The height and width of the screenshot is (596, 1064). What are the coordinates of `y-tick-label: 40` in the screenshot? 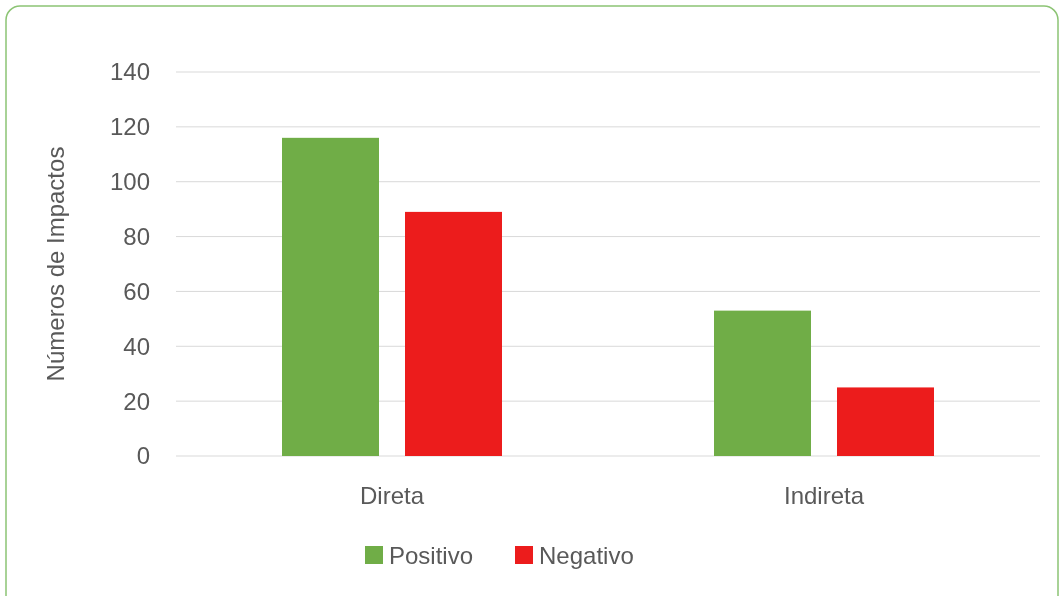 It's located at (136, 346).